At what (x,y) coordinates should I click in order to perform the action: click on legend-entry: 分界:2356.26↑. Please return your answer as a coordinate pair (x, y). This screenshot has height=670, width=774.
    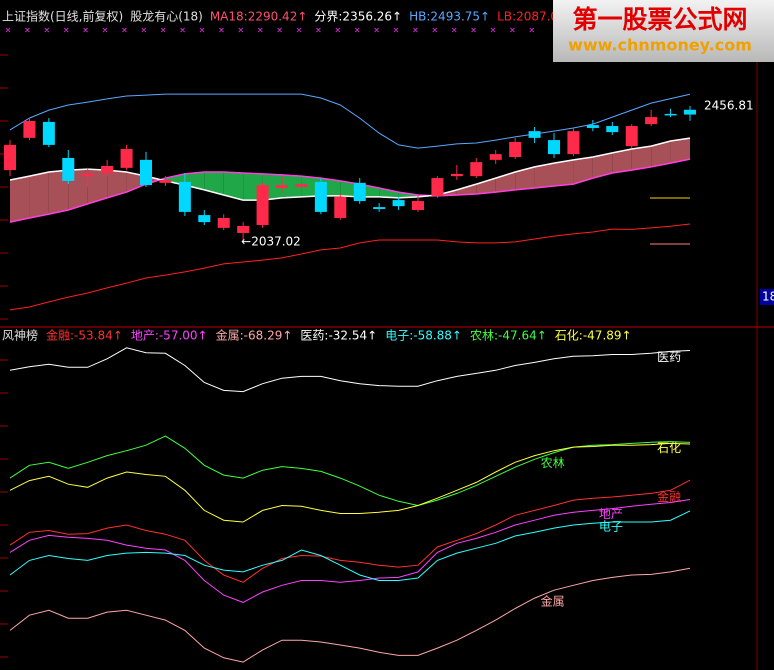
    Looking at the image, I should click on (358, 17).